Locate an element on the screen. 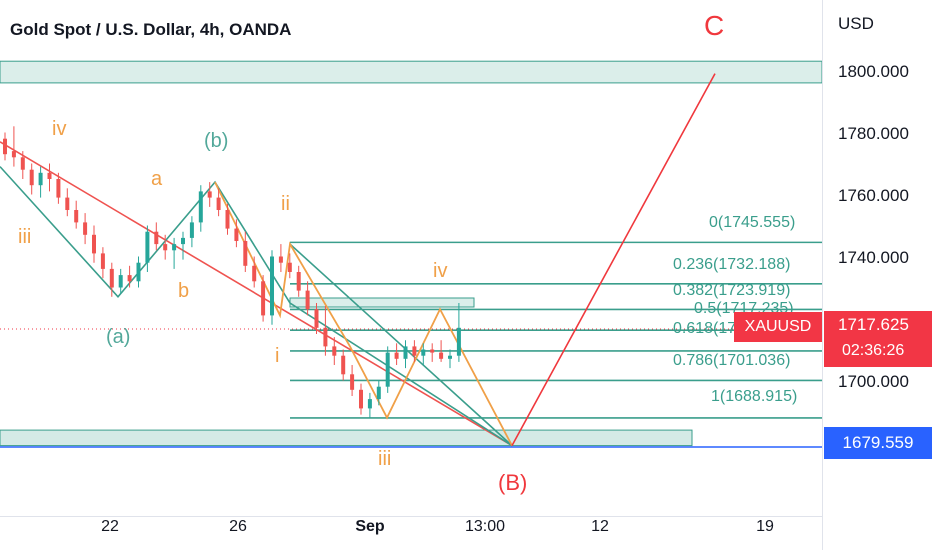 Image resolution: width=932 pixels, height=550 pixels. x-tick: 13:00 is located at coordinates (485, 526).